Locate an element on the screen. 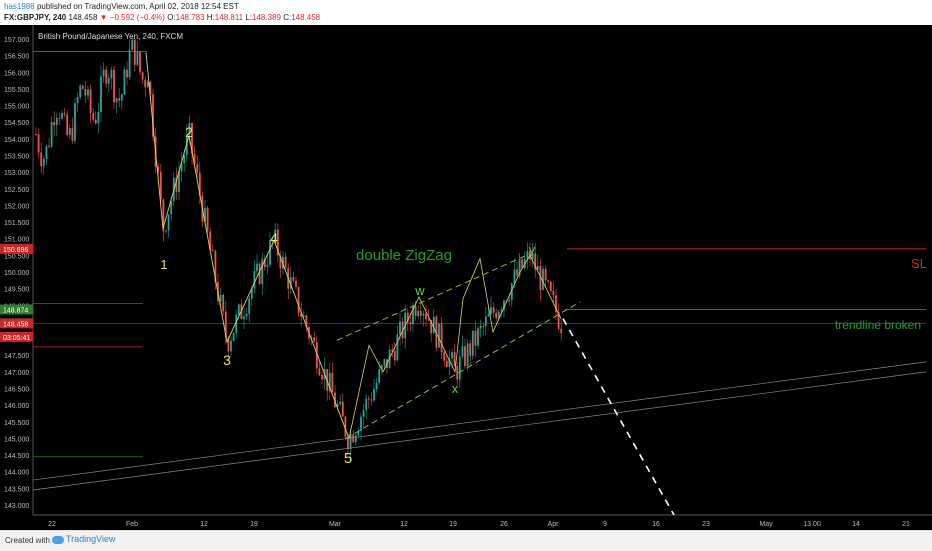  symbol: FX:GBPJPY, 240 is located at coordinates (35, 17).